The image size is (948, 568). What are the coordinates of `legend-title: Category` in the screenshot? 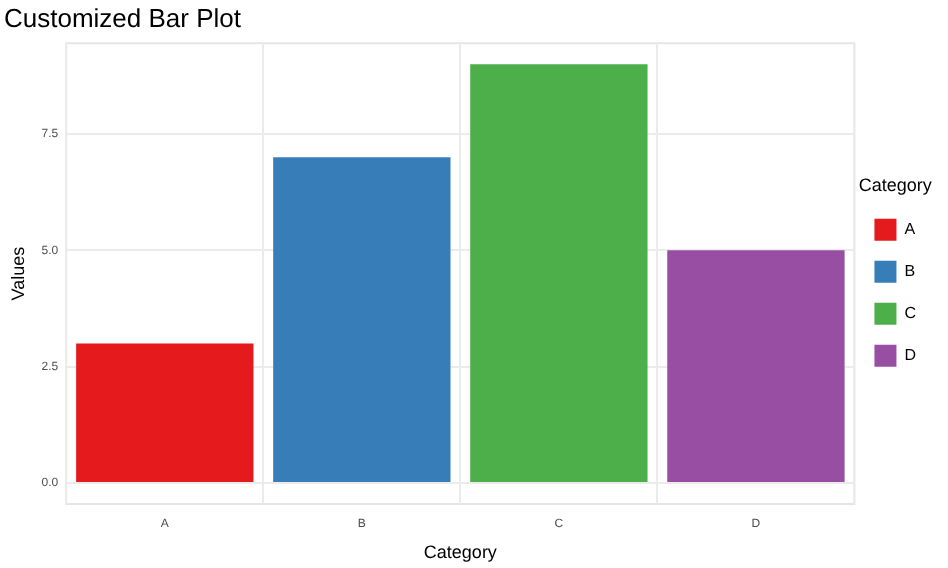 It's located at (895, 185).